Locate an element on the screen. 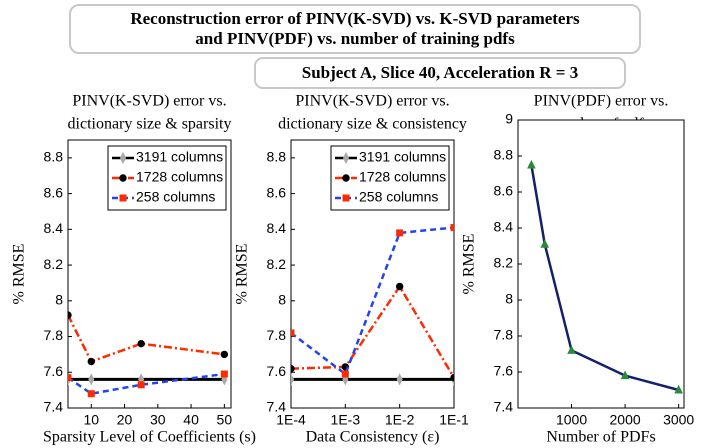 The height and width of the screenshot is (448, 701). subtitle-box is located at coordinates (440, 73).